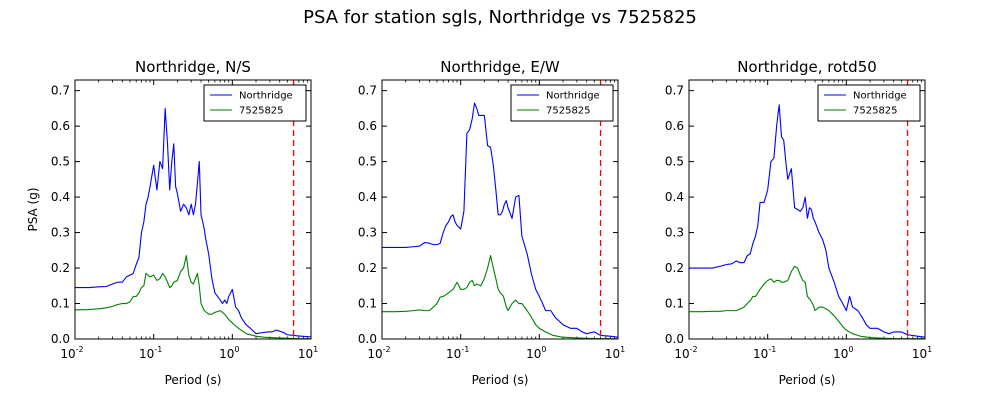 The width and height of the screenshot is (1000, 400). I want to click on y-axis-label: PSA (g), so click(33, 209).